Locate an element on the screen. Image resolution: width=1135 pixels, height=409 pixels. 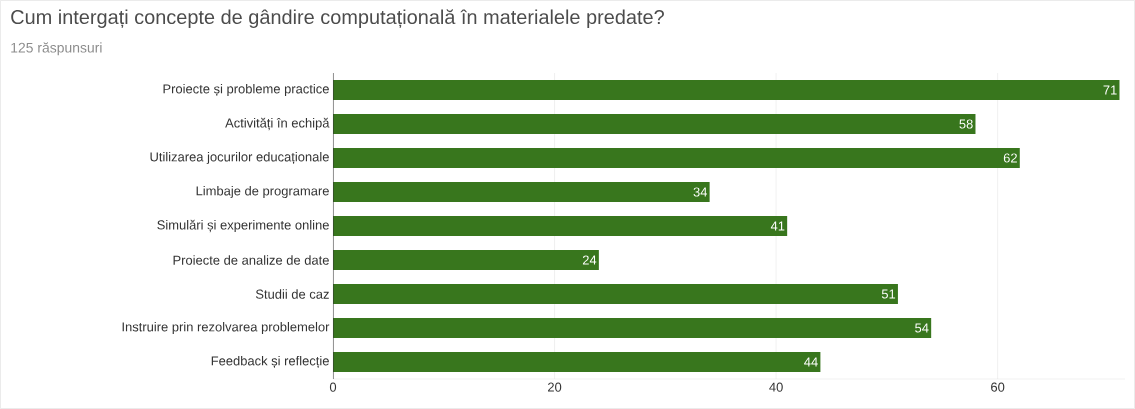
y-tick-label: Proiecte de analize de date is located at coordinates (251, 260).